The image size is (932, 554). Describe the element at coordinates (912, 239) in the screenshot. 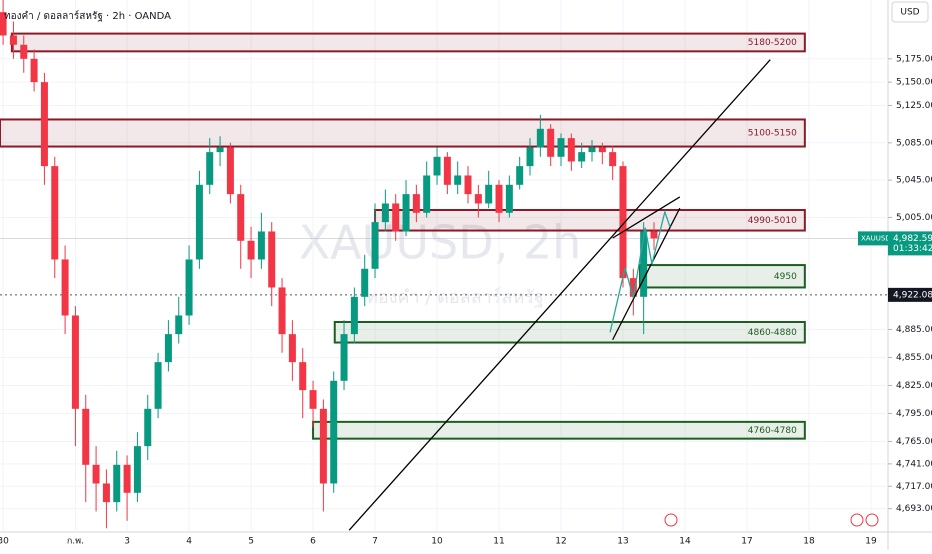

I see `last-price-label: 4,982.590` at that location.